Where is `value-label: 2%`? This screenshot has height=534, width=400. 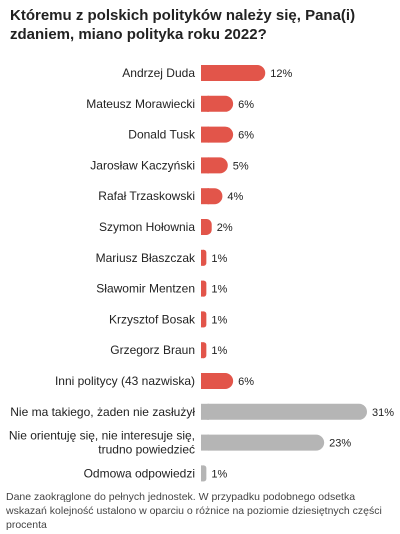
value-label: 2% is located at coordinates (225, 228).